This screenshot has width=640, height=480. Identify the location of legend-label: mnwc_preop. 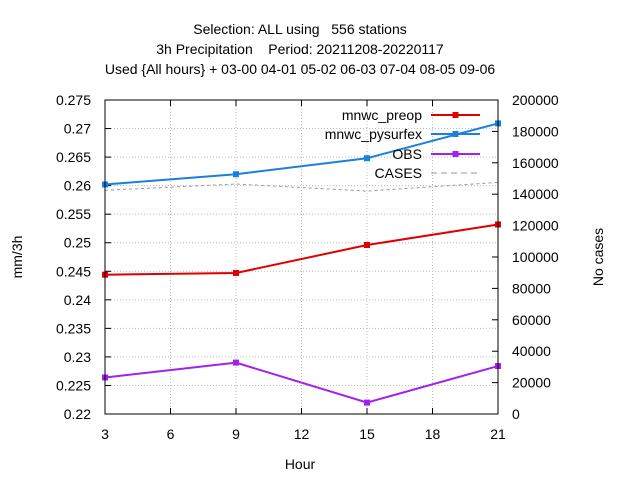
(382, 115).